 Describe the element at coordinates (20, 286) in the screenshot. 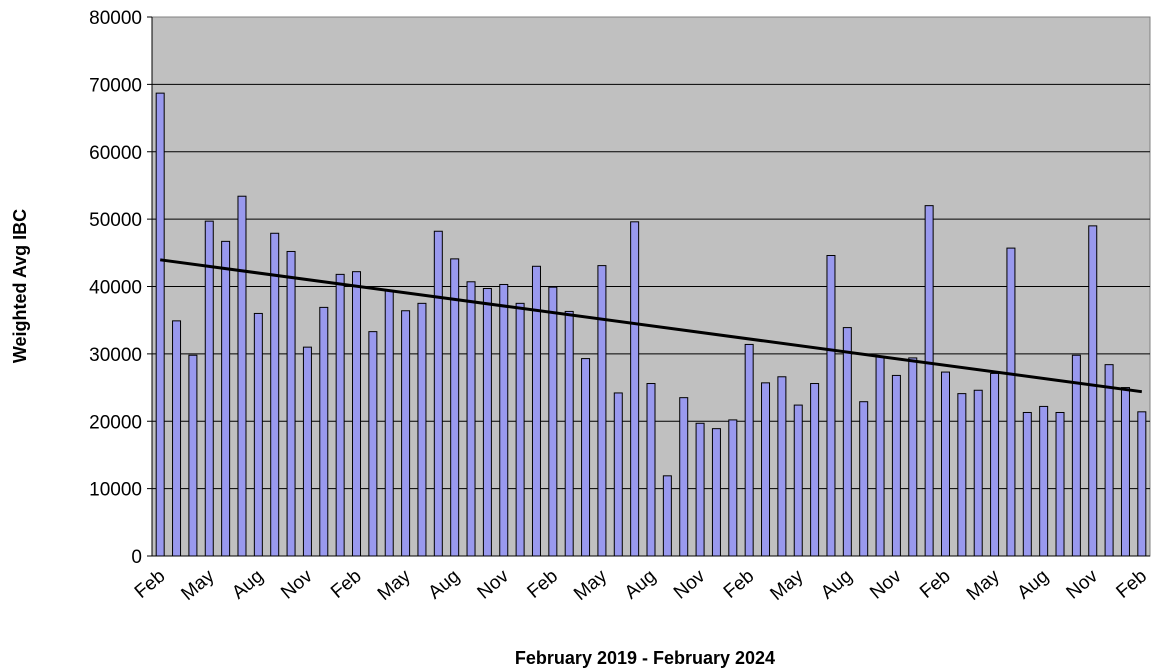

I see `y-axis-label: Weighted Avg IBC` at that location.